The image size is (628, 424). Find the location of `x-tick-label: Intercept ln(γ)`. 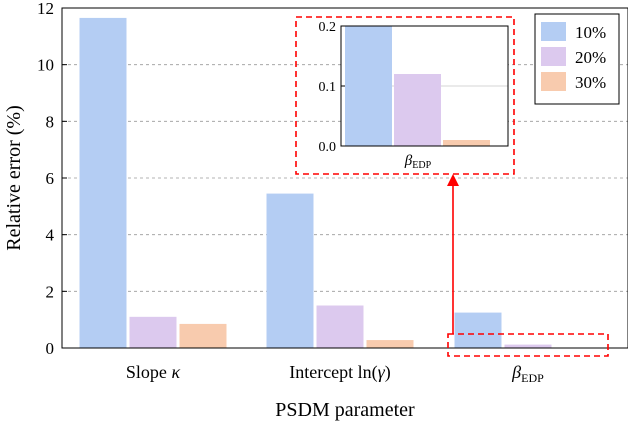

x-tick-label: Intercept ln(γ) is located at coordinates (340, 372).